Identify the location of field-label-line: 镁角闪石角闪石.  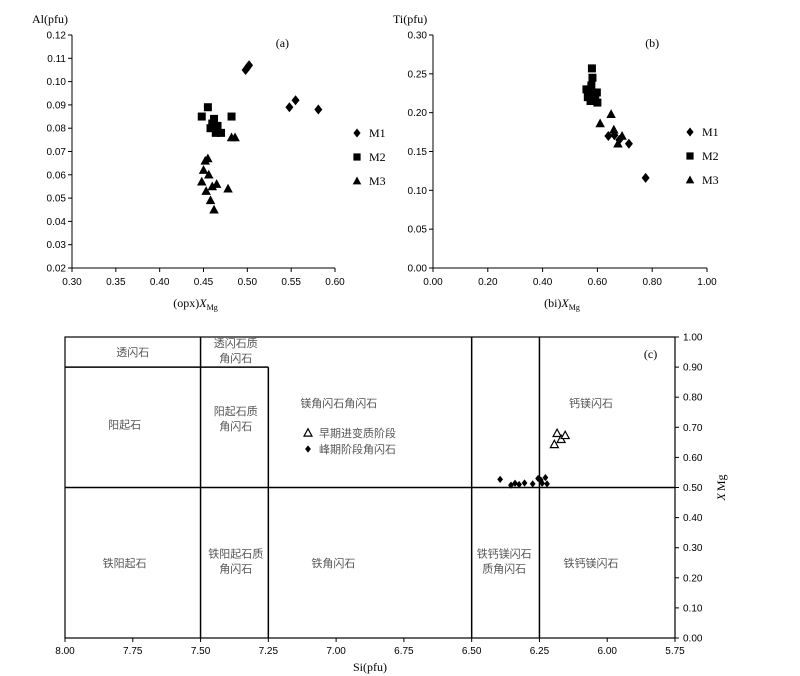
(338, 403).